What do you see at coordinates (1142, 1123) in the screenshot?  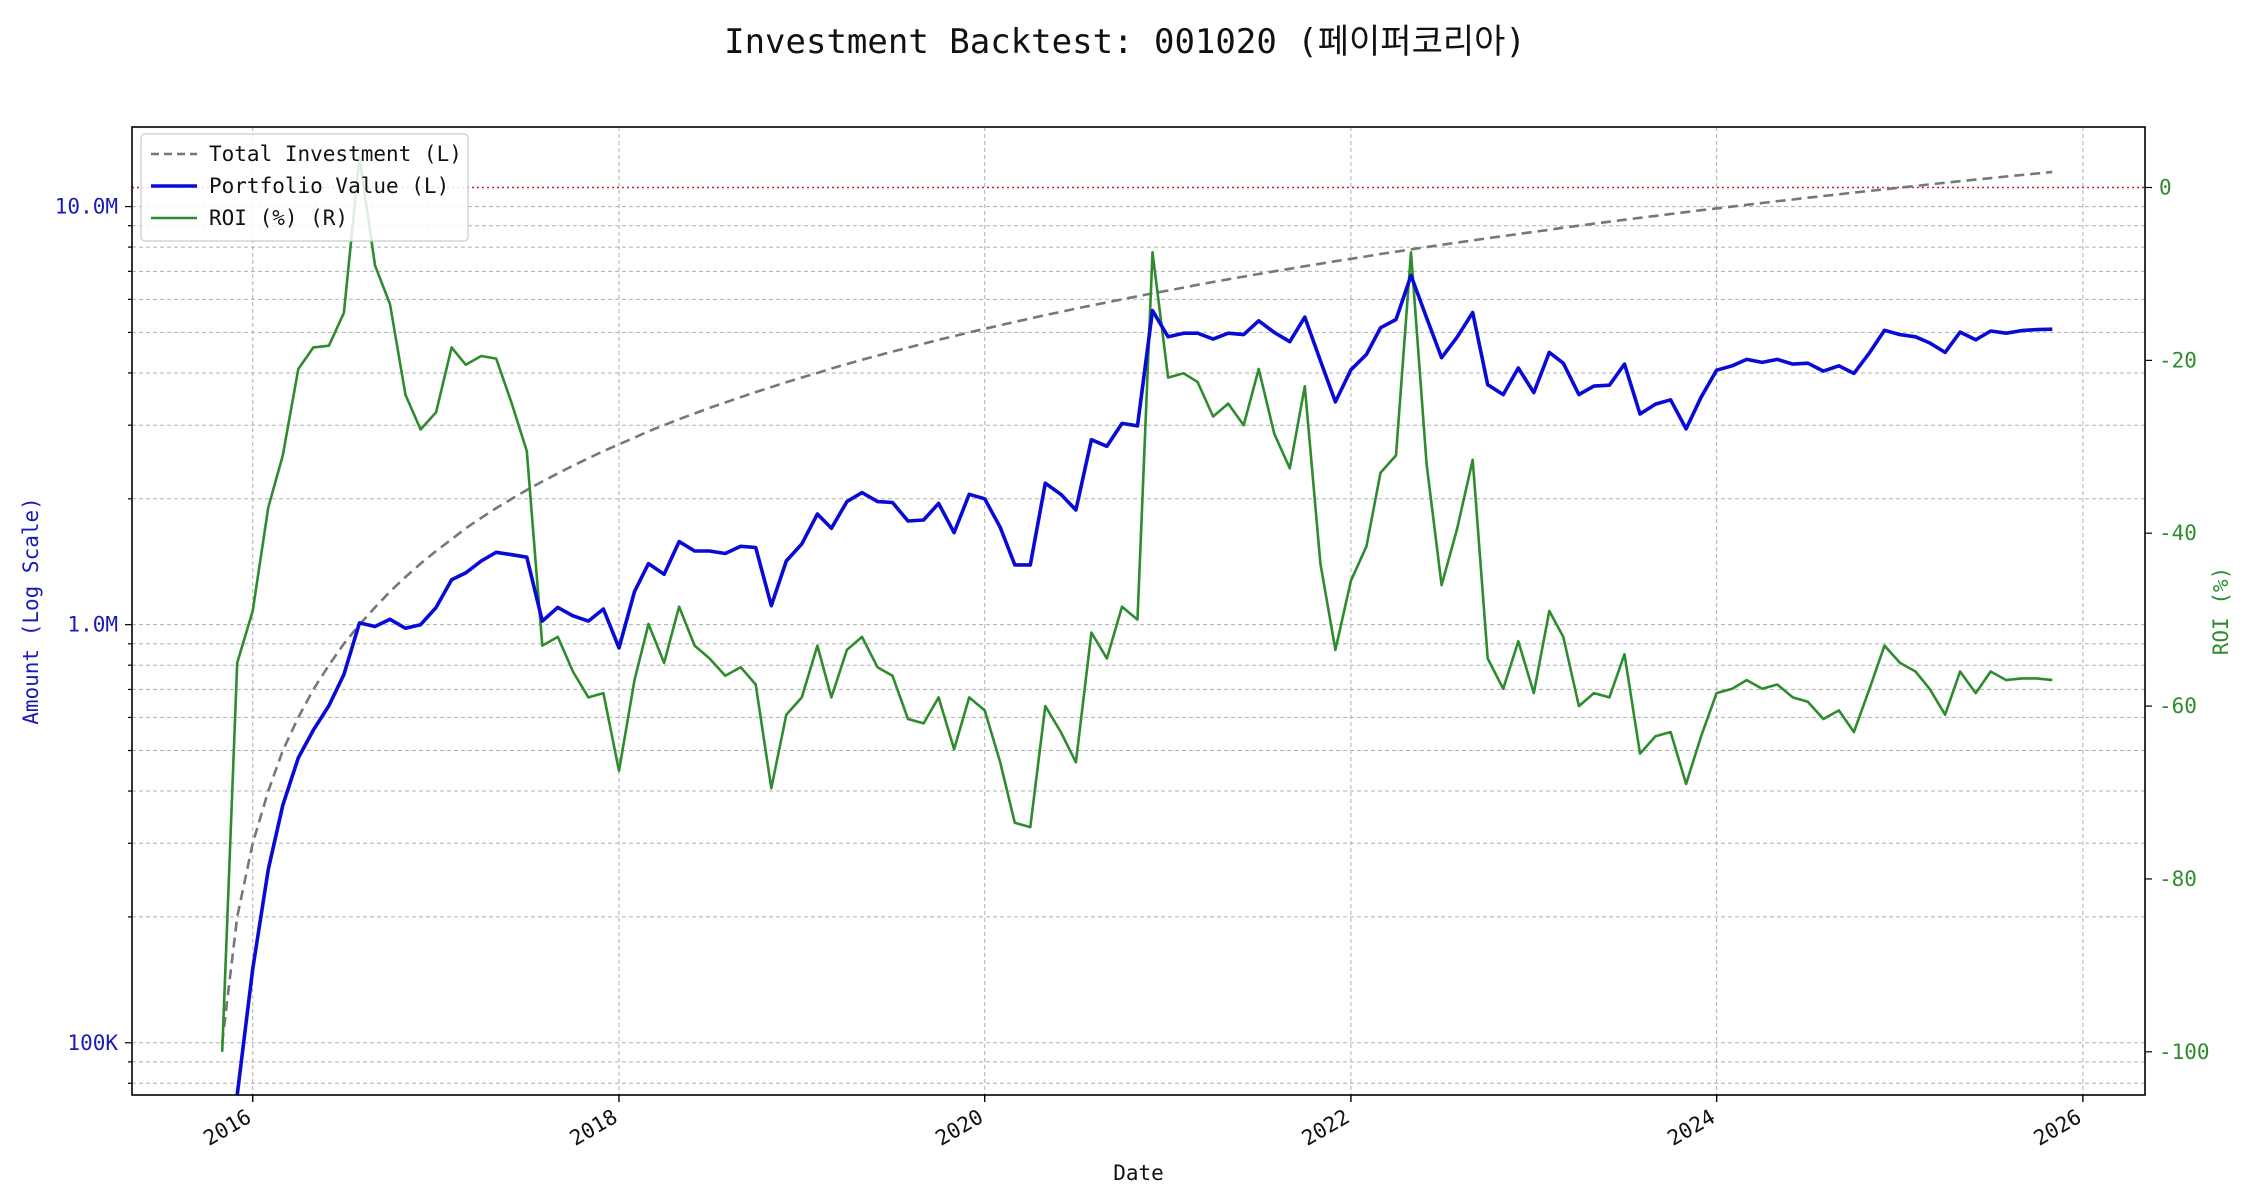 I see `x-axis: 2016 2018 2020 2022 2024 2026` at bounding box center [1142, 1123].